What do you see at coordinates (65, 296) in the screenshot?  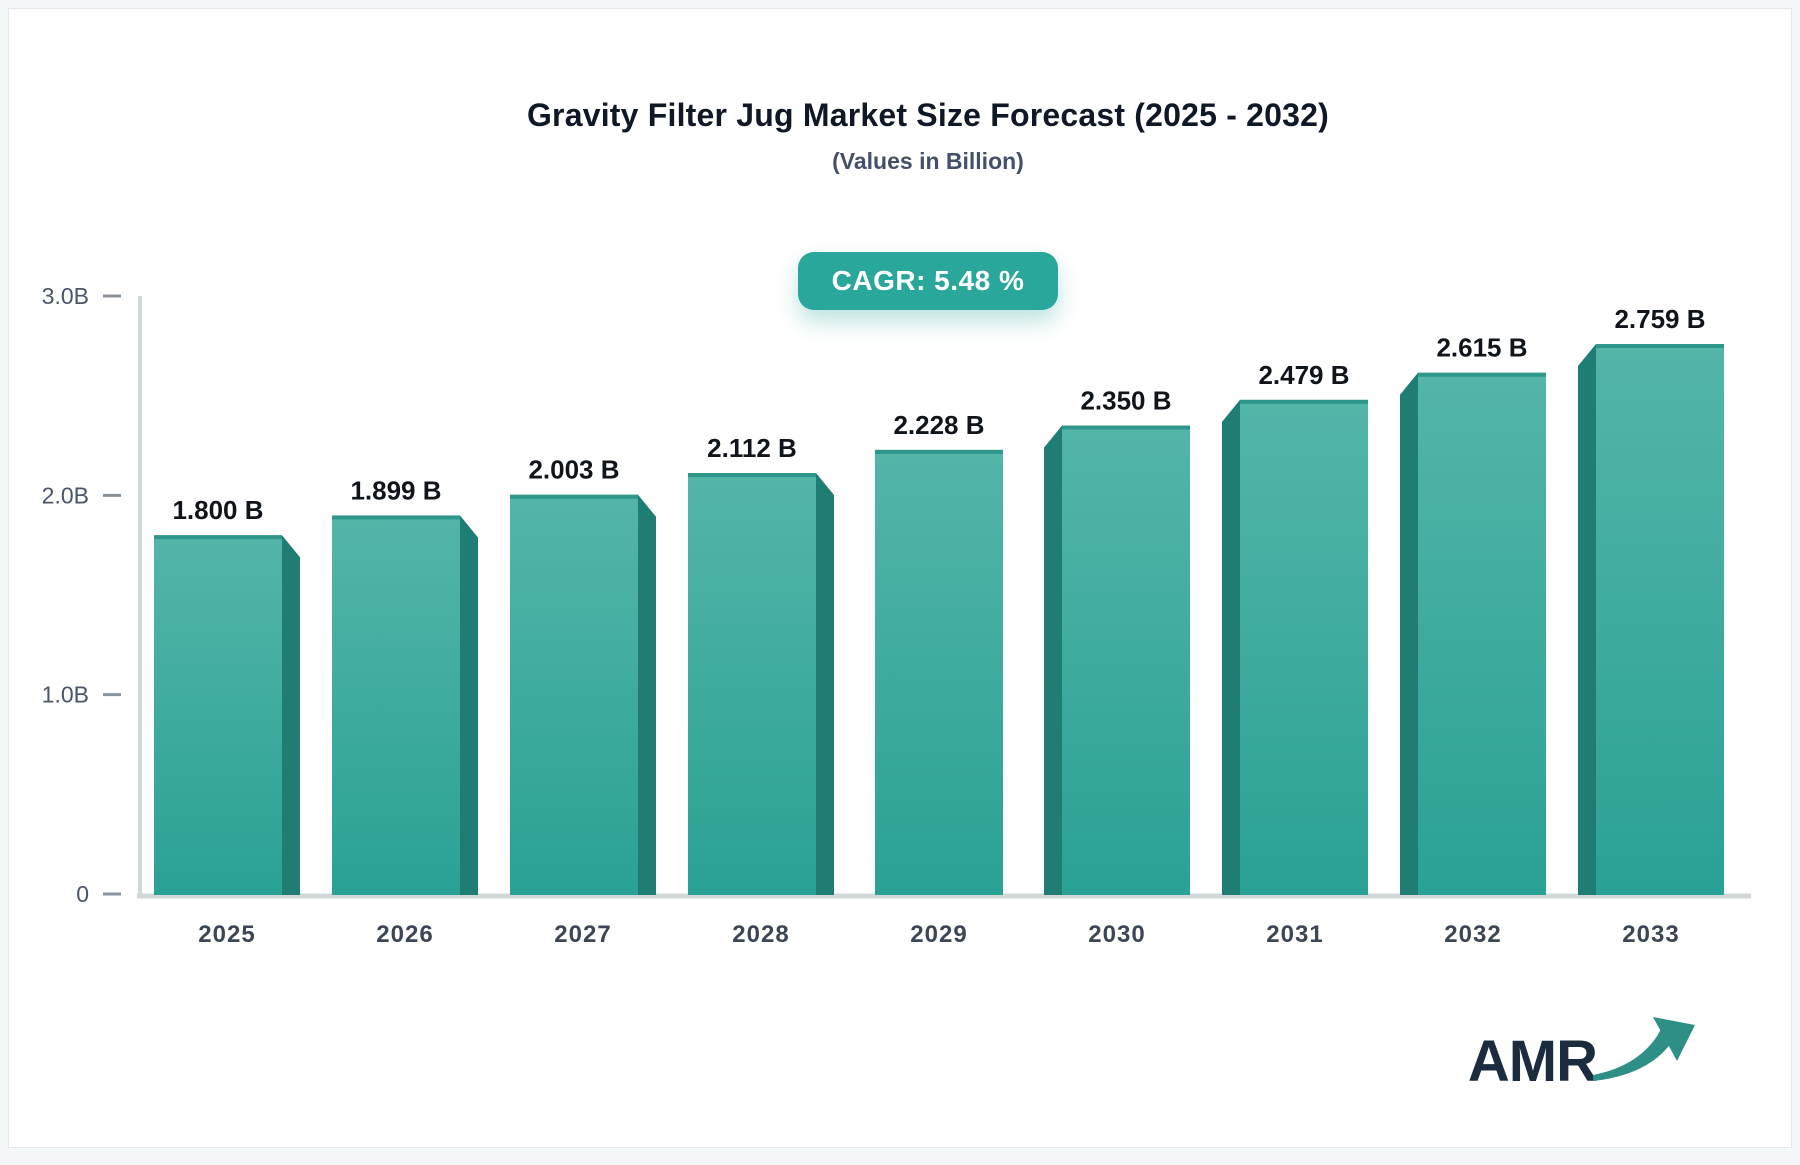 I see `y-tick-label: 3.0B` at bounding box center [65, 296].